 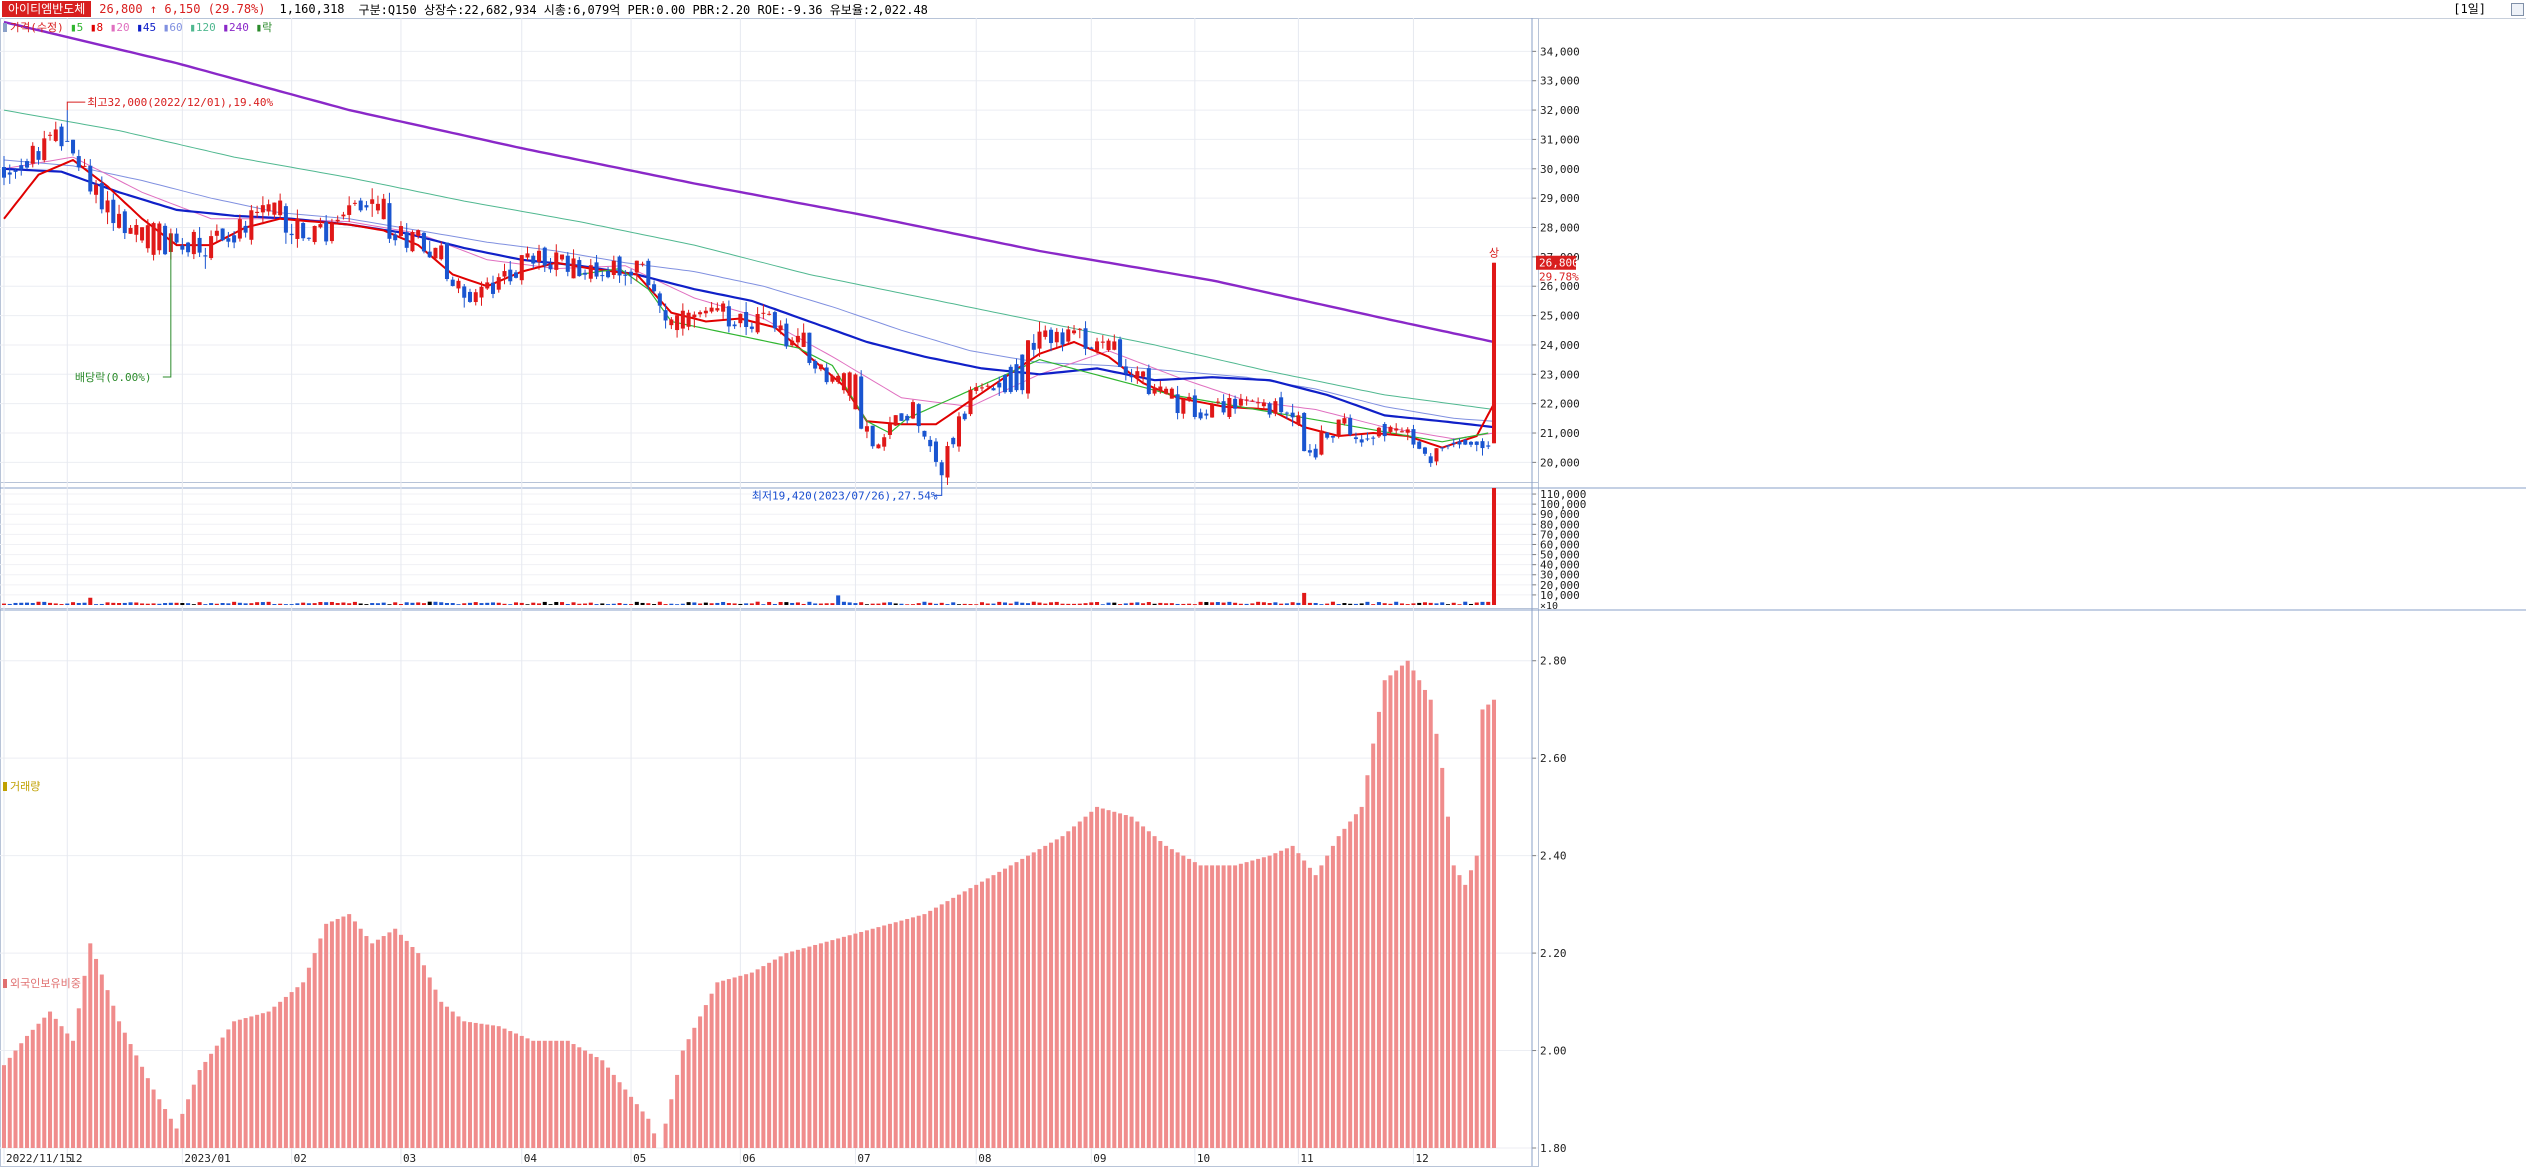 What do you see at coordinates (1560, 514) in the screenshot?
I see `axis-tick-label: 90,000` at bounding box center [1560, 514].